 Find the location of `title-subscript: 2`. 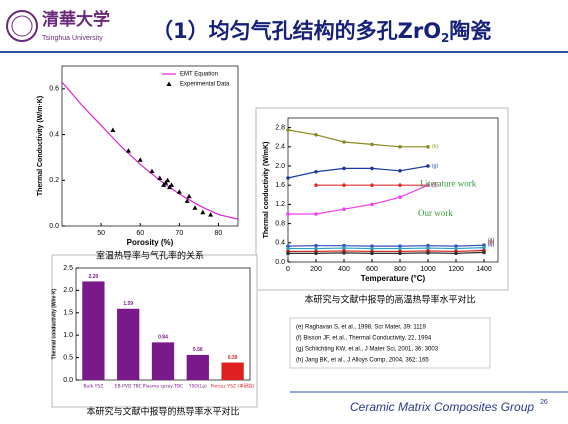

title-subscript: 2 is located at coordinates (445, 38).